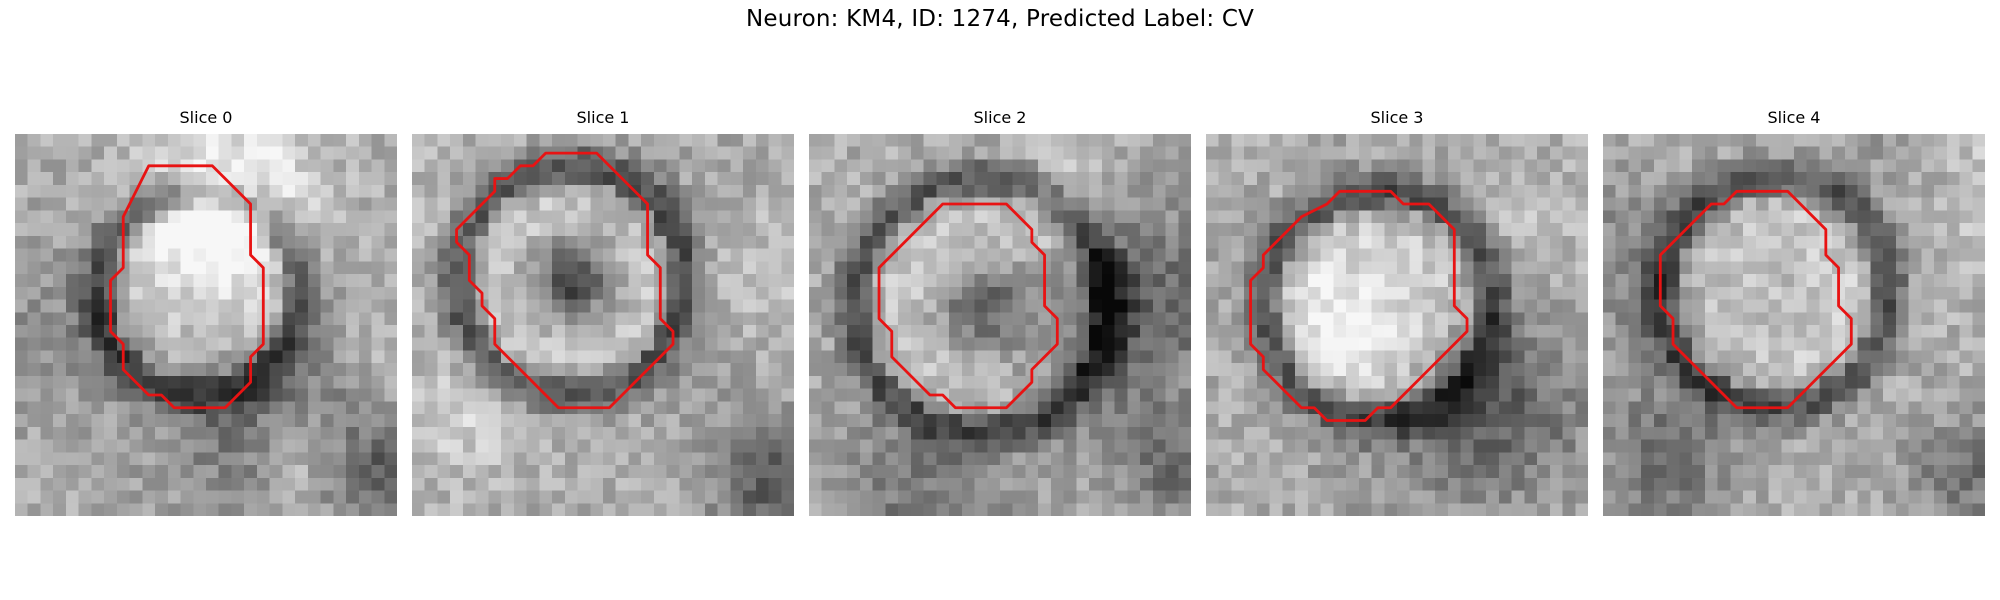  What do you see at coordinates (1397, 117) in the screenshot?
I see `slice-title: Slice 3` at bounding box center [1397, 117].